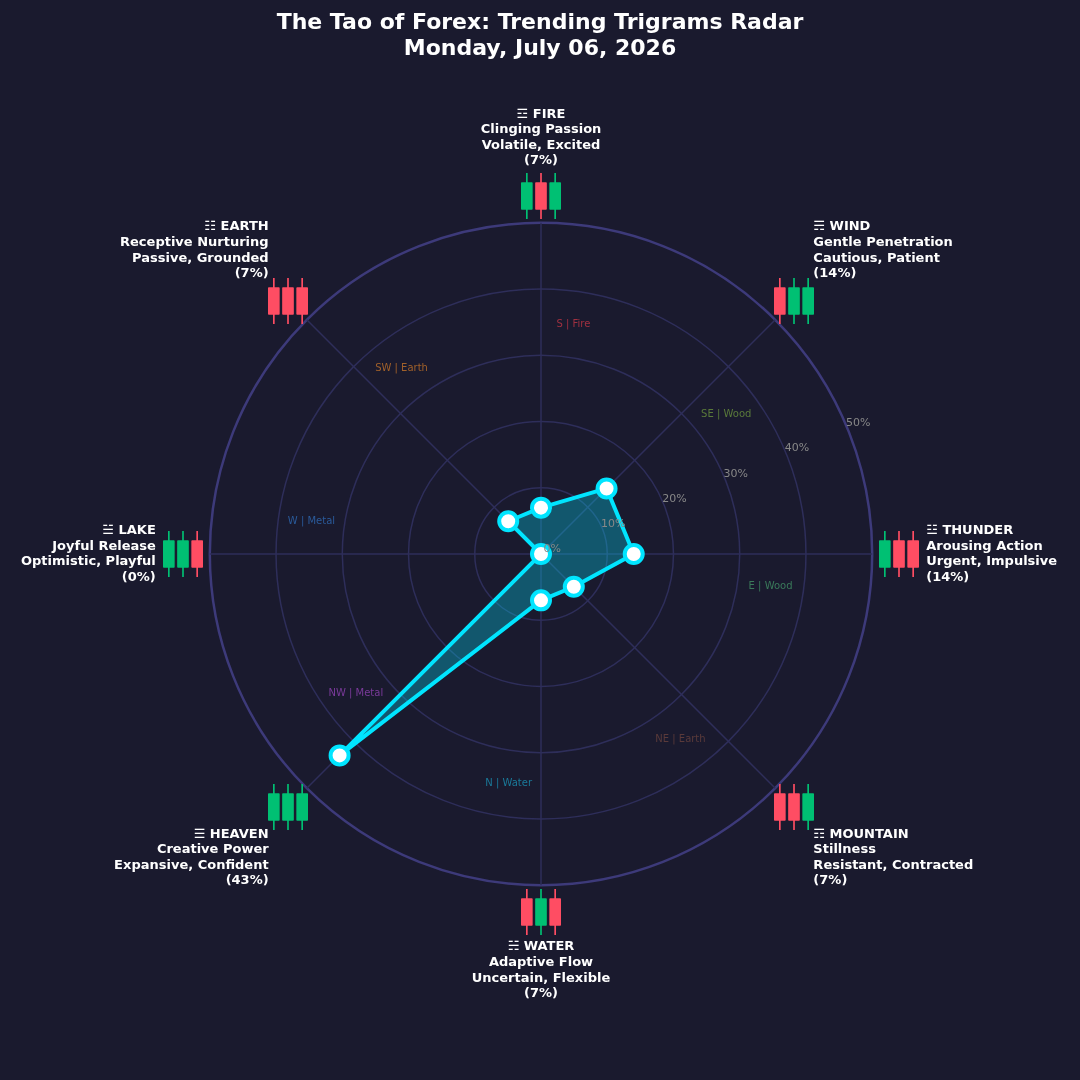 The height and width of the screenshot is (1080, 1080). What do you see at coordinates (736, 473) in the screenshot?
I see `y-tick-label: 30%` at bounding box center [736, 473].